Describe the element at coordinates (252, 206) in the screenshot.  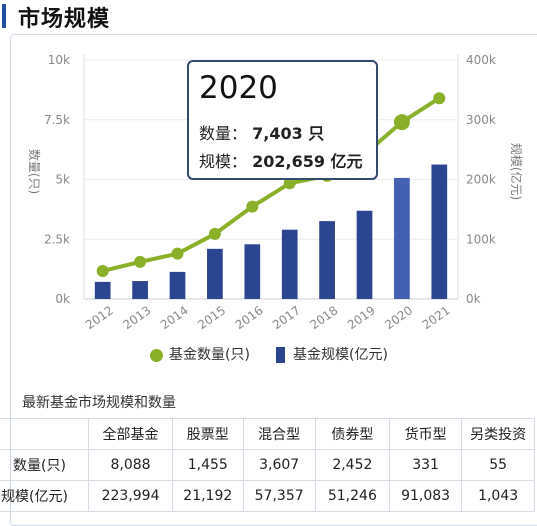
I see `count-point-2016` at that location.